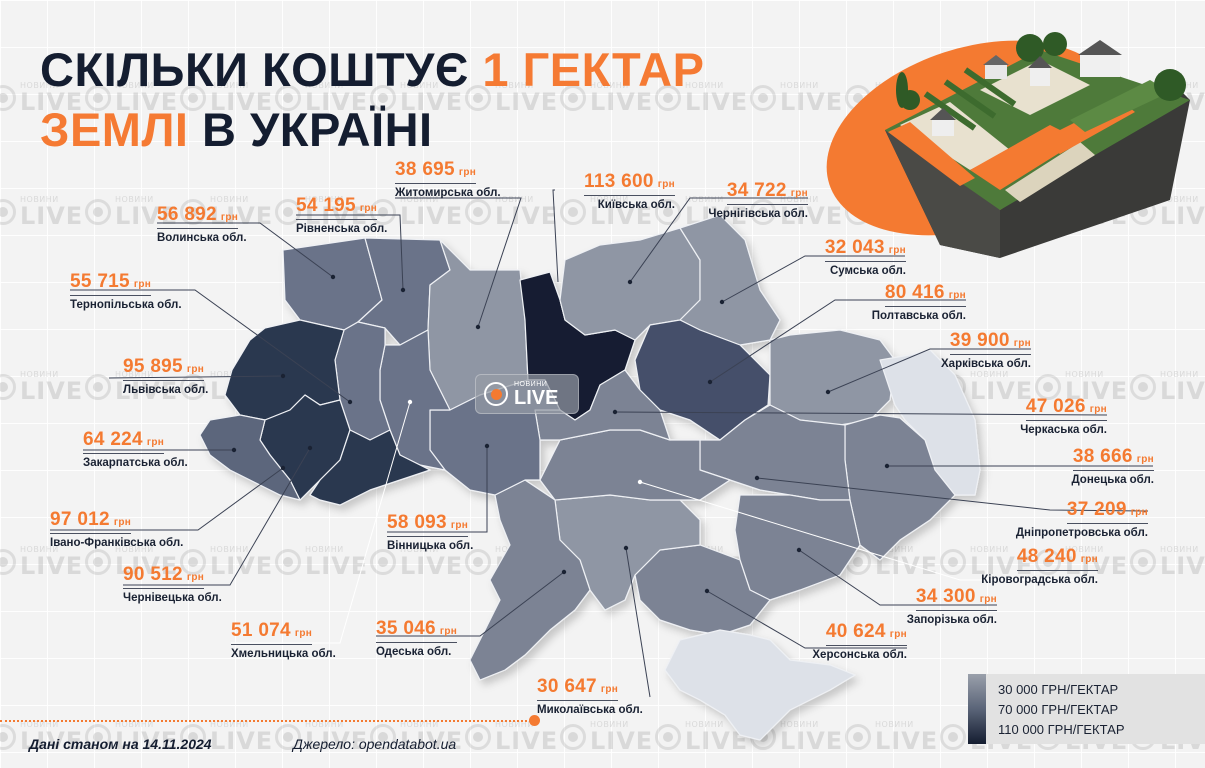 This screenshot has width=1205, height=768. What do you see at coordinates (116, 529) in the screenshot?
I see `label-ivano-frankivsk: 97 012 грн Івано-Франківська обл.` at bounding box center [116, 529].